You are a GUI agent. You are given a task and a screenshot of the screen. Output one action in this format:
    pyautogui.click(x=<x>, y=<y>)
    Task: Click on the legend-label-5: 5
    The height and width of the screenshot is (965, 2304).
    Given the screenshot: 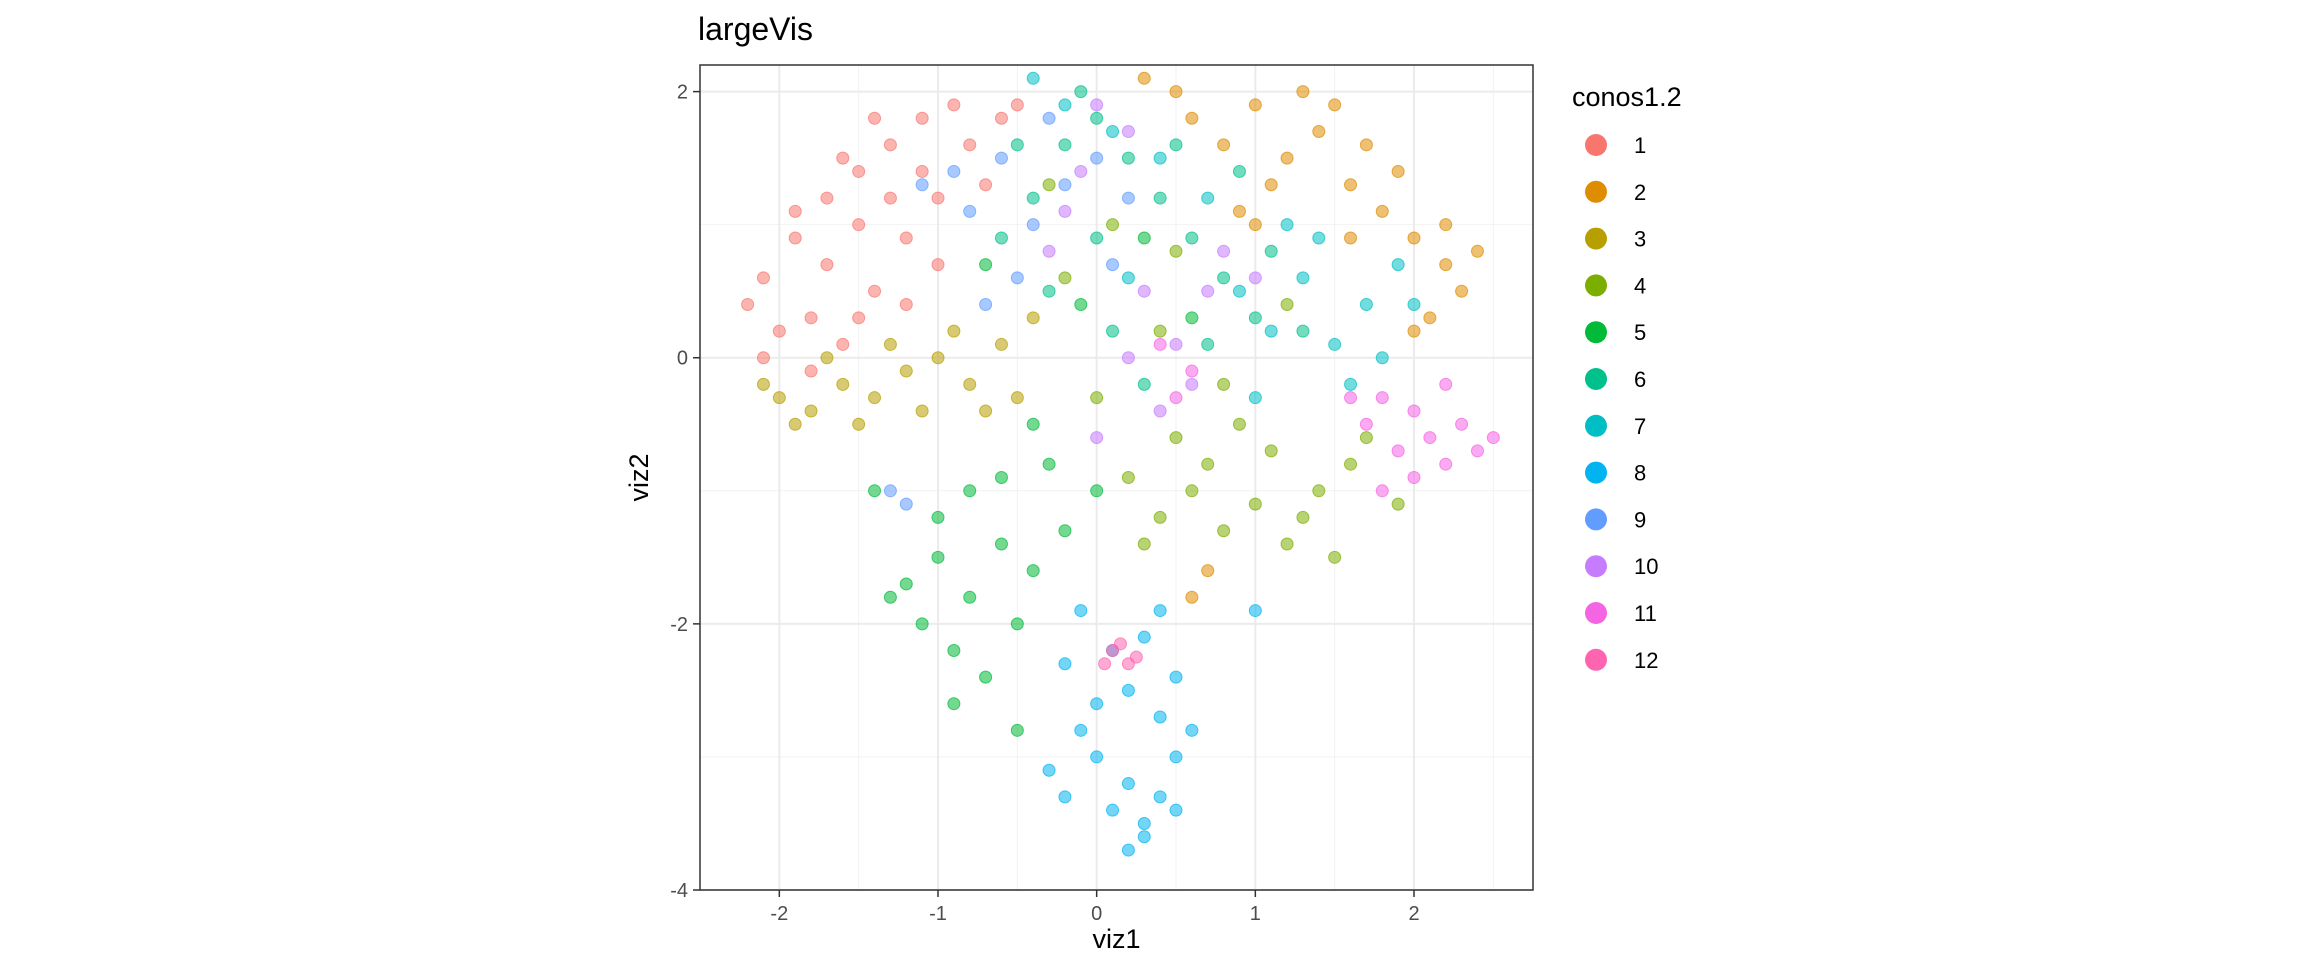 What is the action you would take?
    pyautogui.click(x=1640, y=332)
    